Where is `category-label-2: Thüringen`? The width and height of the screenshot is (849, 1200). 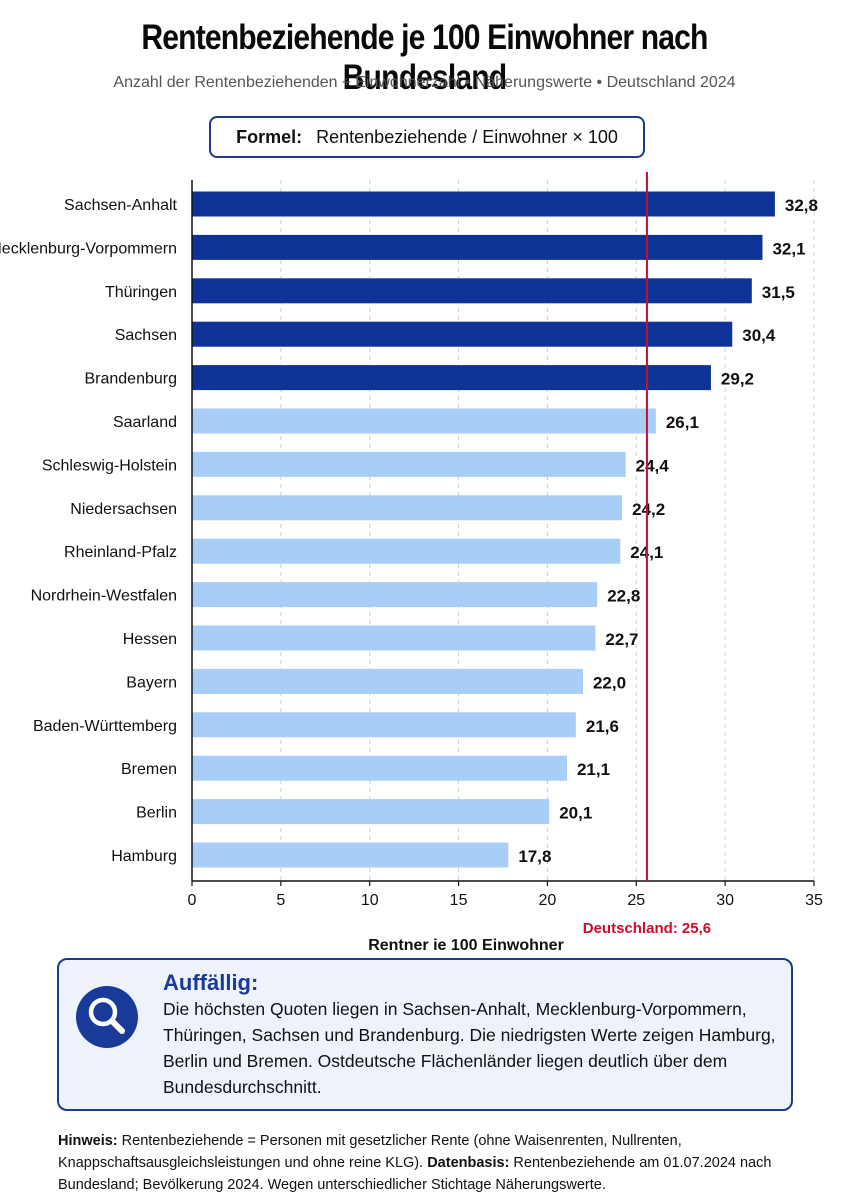
category-label-2: Thüringen is located at coordinates (141, 292).